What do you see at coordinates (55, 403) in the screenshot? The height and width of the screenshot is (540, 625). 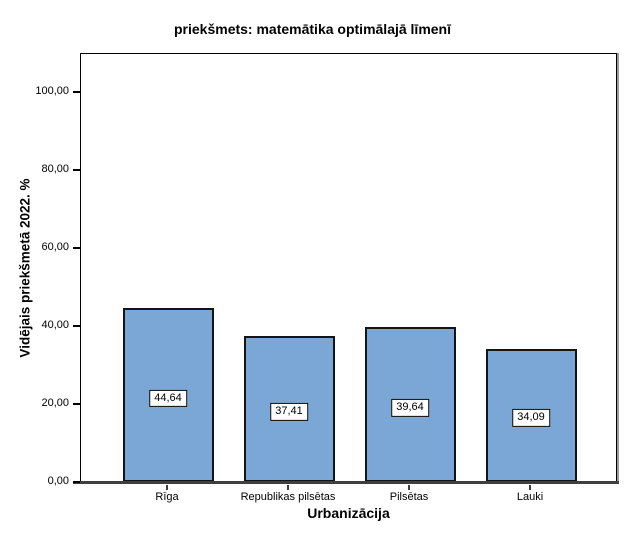 I see `y-tick-label: 20,00` at bounding box center [55, 403].